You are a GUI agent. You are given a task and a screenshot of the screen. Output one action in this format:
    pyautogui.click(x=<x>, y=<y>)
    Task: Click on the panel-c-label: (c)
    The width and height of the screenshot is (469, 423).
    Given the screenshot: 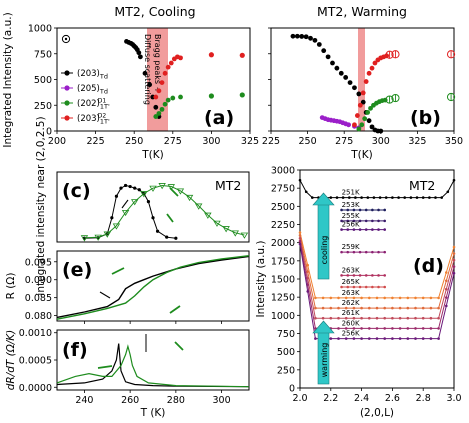 What is the action you would take?
    pyautogui.click(x=76, y=191)
    